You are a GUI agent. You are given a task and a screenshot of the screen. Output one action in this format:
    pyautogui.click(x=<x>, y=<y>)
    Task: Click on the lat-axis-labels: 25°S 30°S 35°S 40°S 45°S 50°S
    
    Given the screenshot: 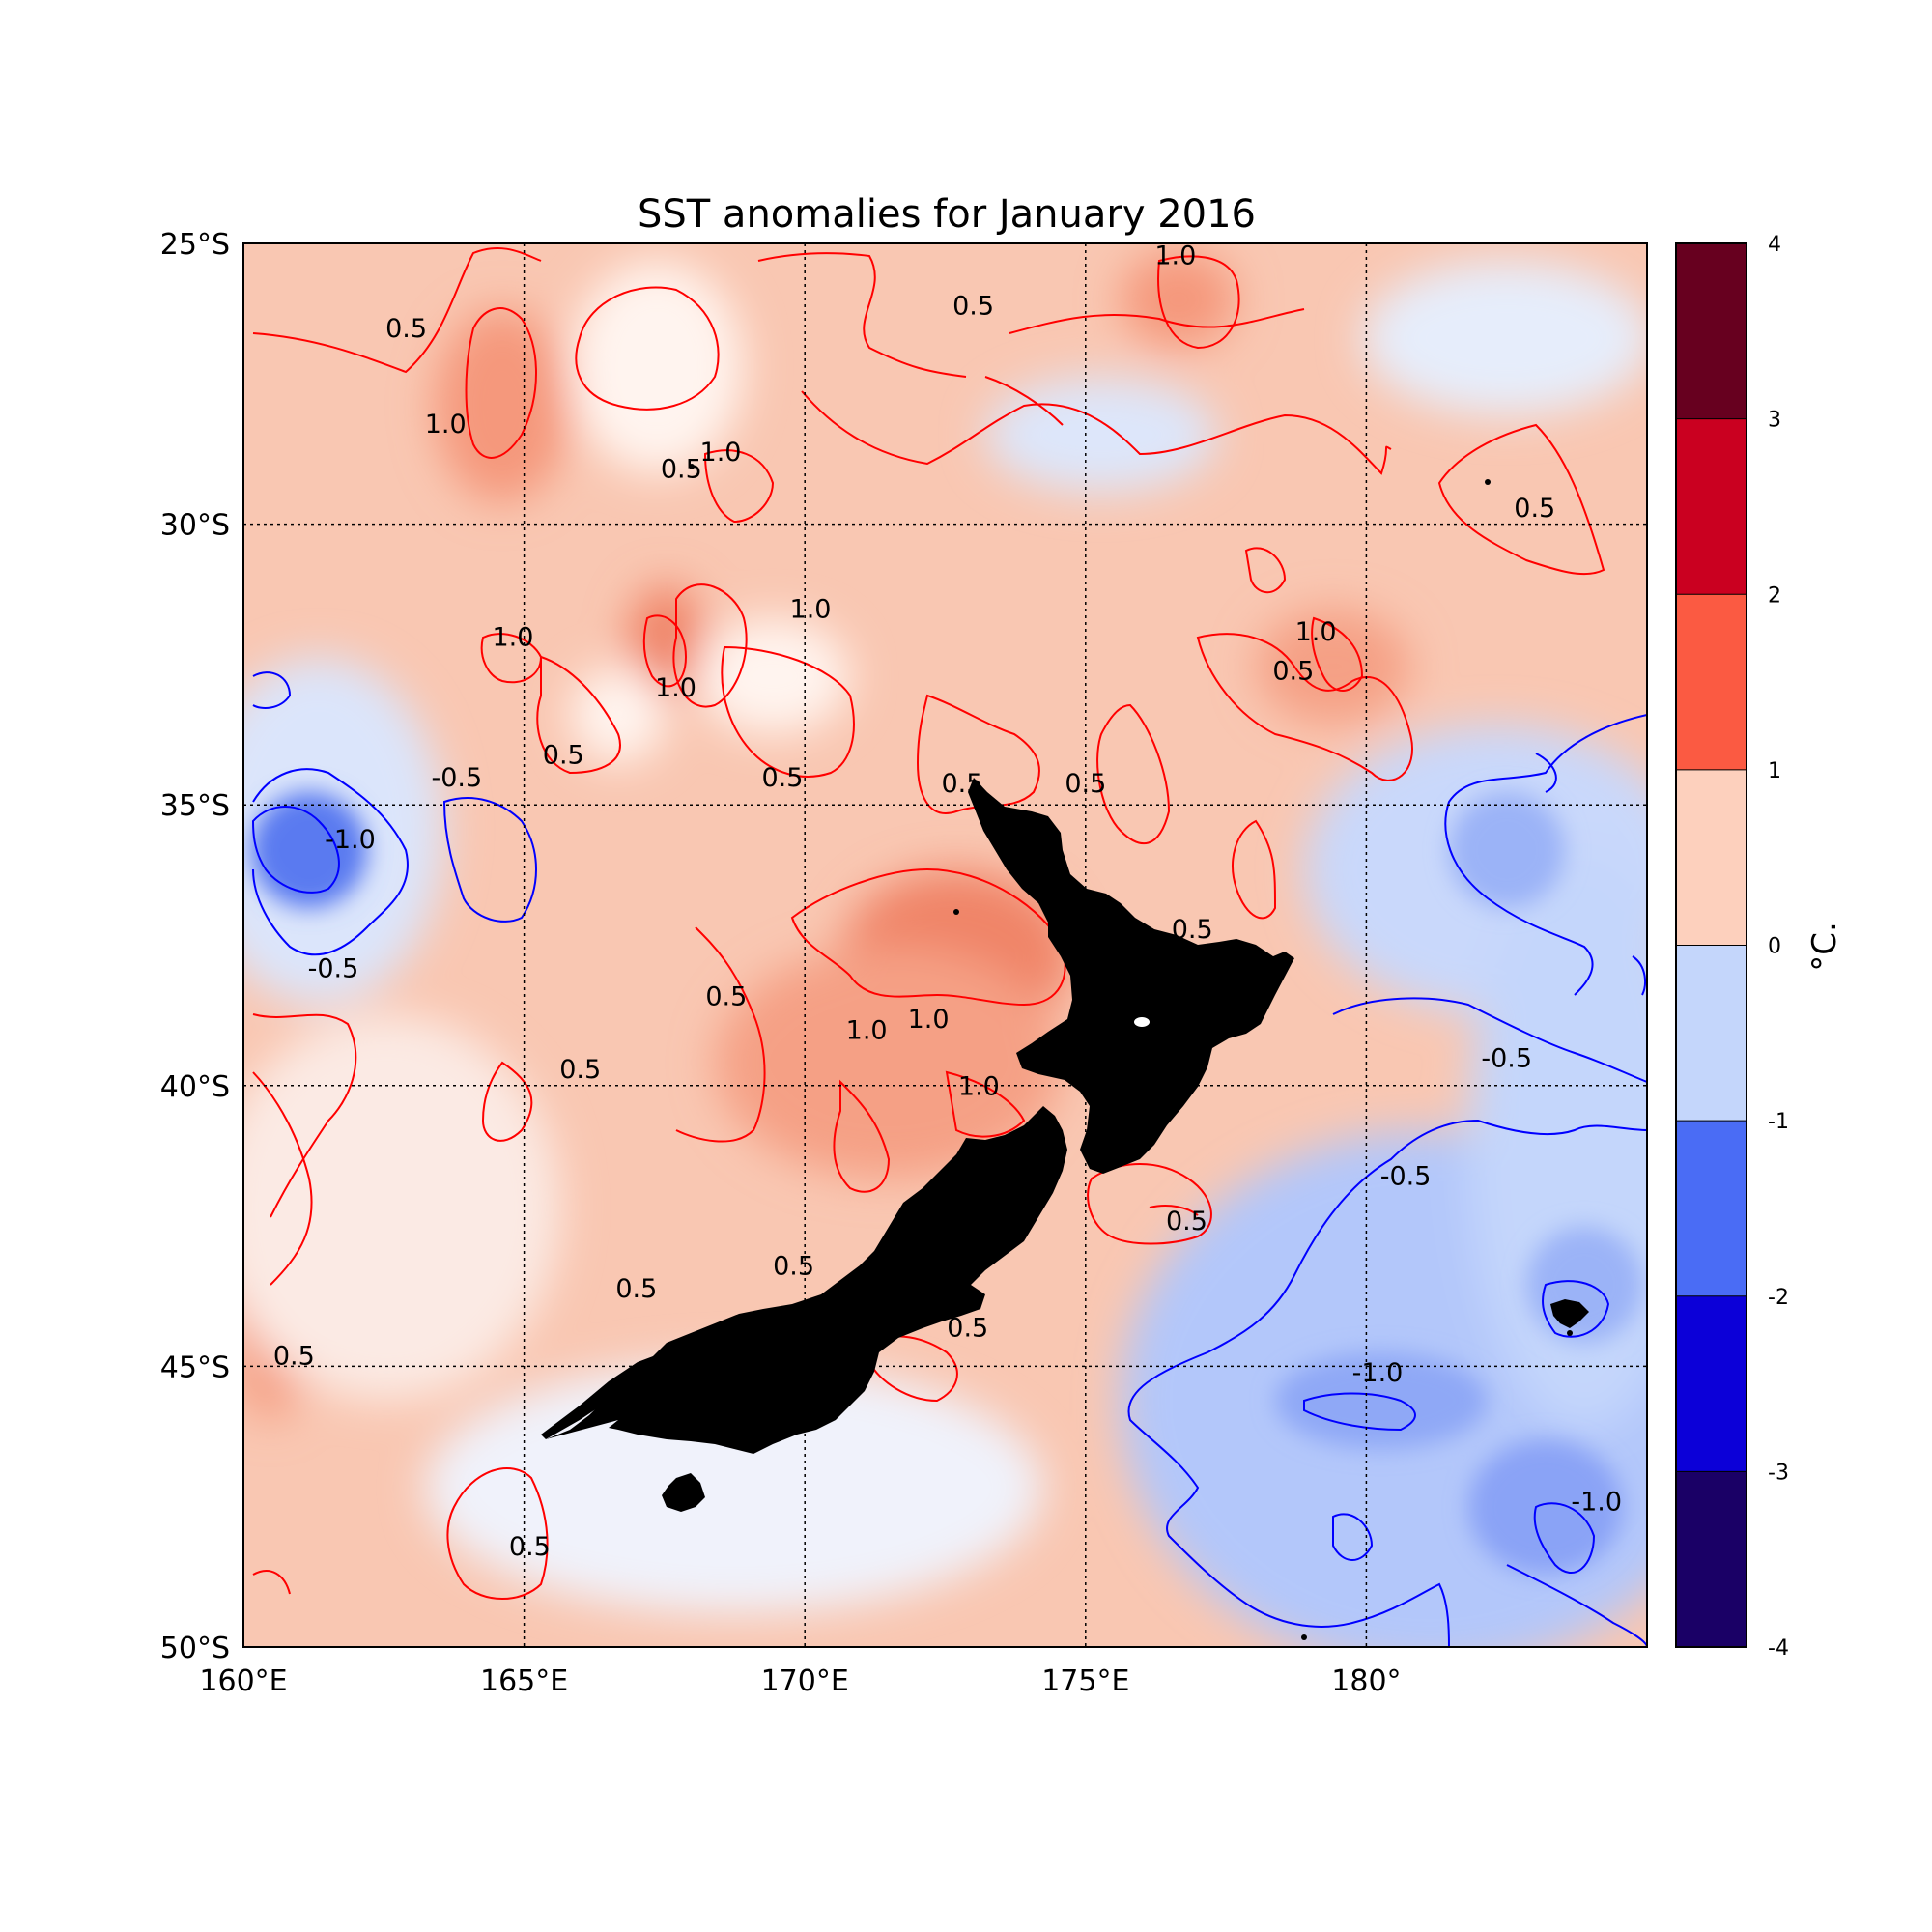 What is the action you would take?
    pyautogui.click(x=195, y=946)
    